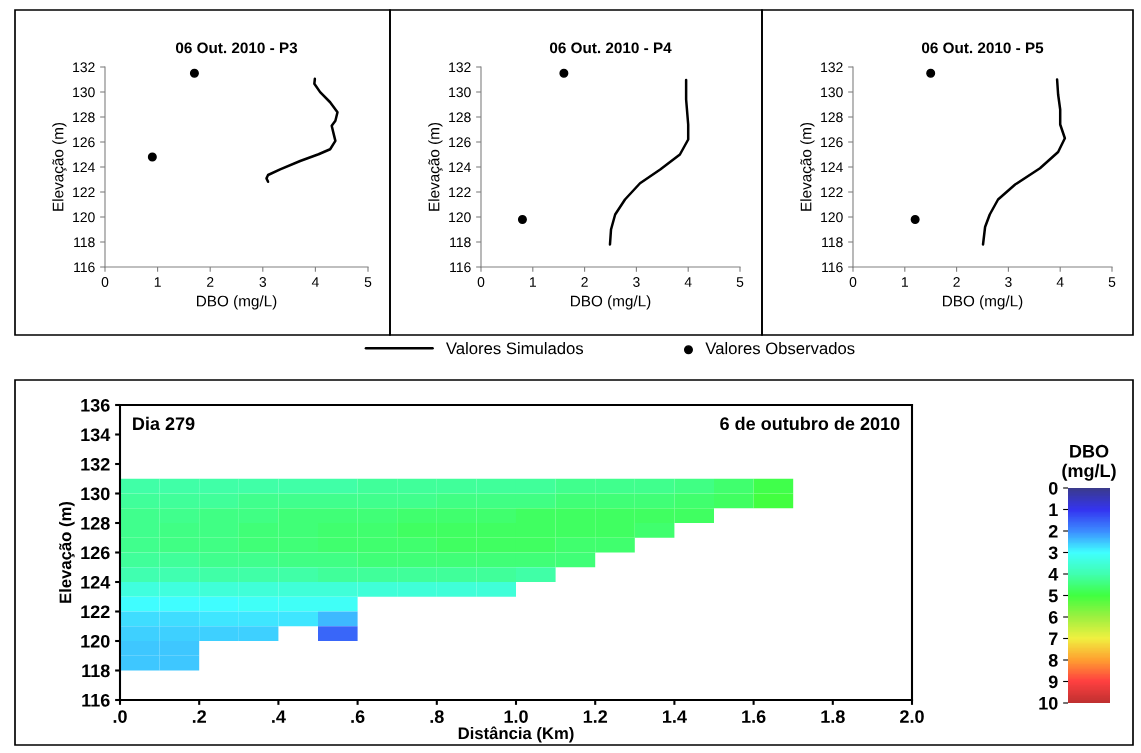  What do you see at coordinates (595, 716) in the screenshot?
I see `x-tick-label: 1.2` at bounding box center [595, 716].